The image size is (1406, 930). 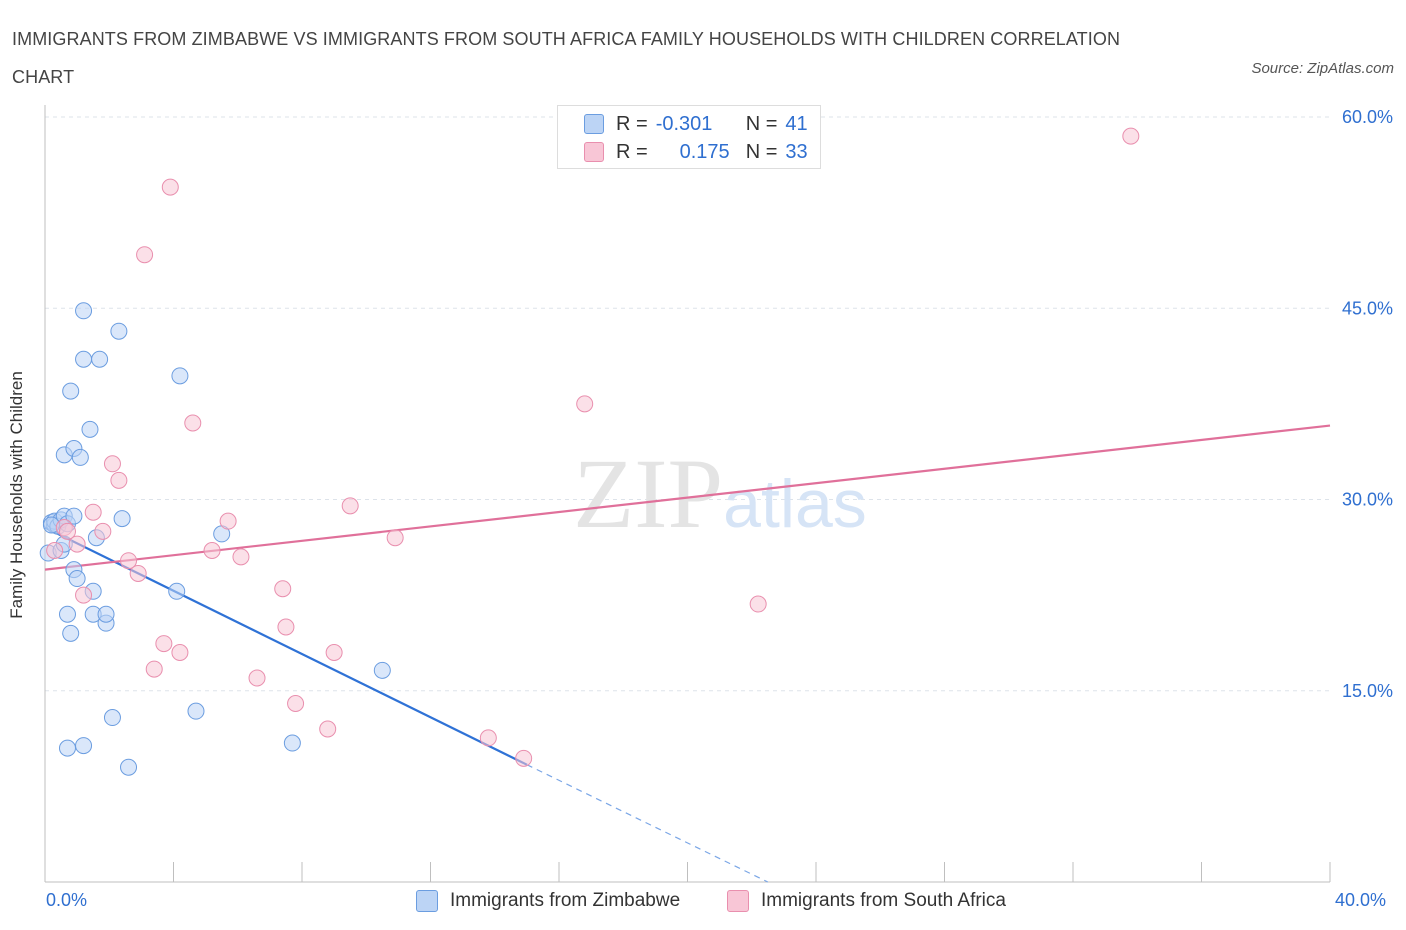 I want to click on series-swatch-south-africa, so click(x=738, y=901).